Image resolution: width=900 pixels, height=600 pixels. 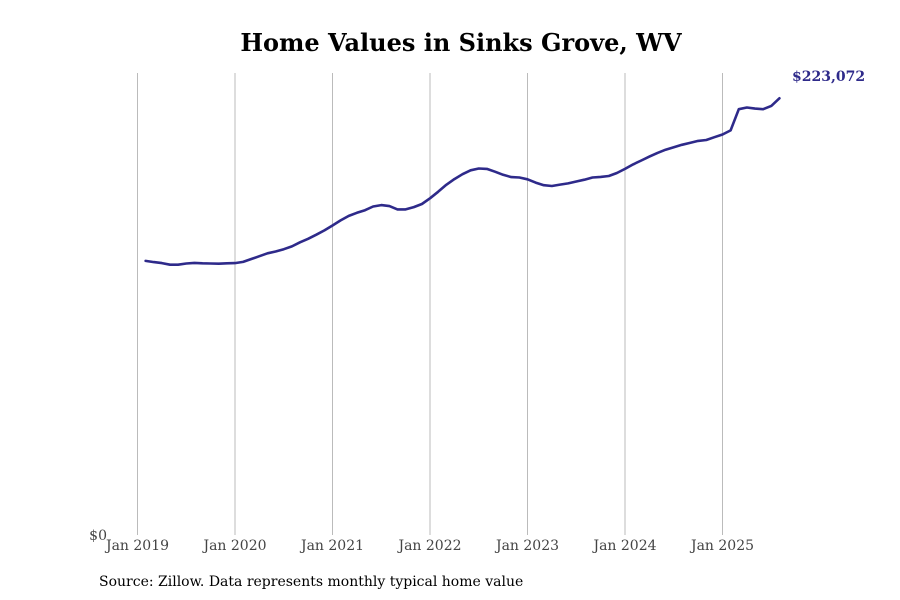 What do you see at coordinates (461, 42) in the screenshot?
I see `chart-title: Home Values in Sinks Grove, WV` at bounding box center [461, 42].